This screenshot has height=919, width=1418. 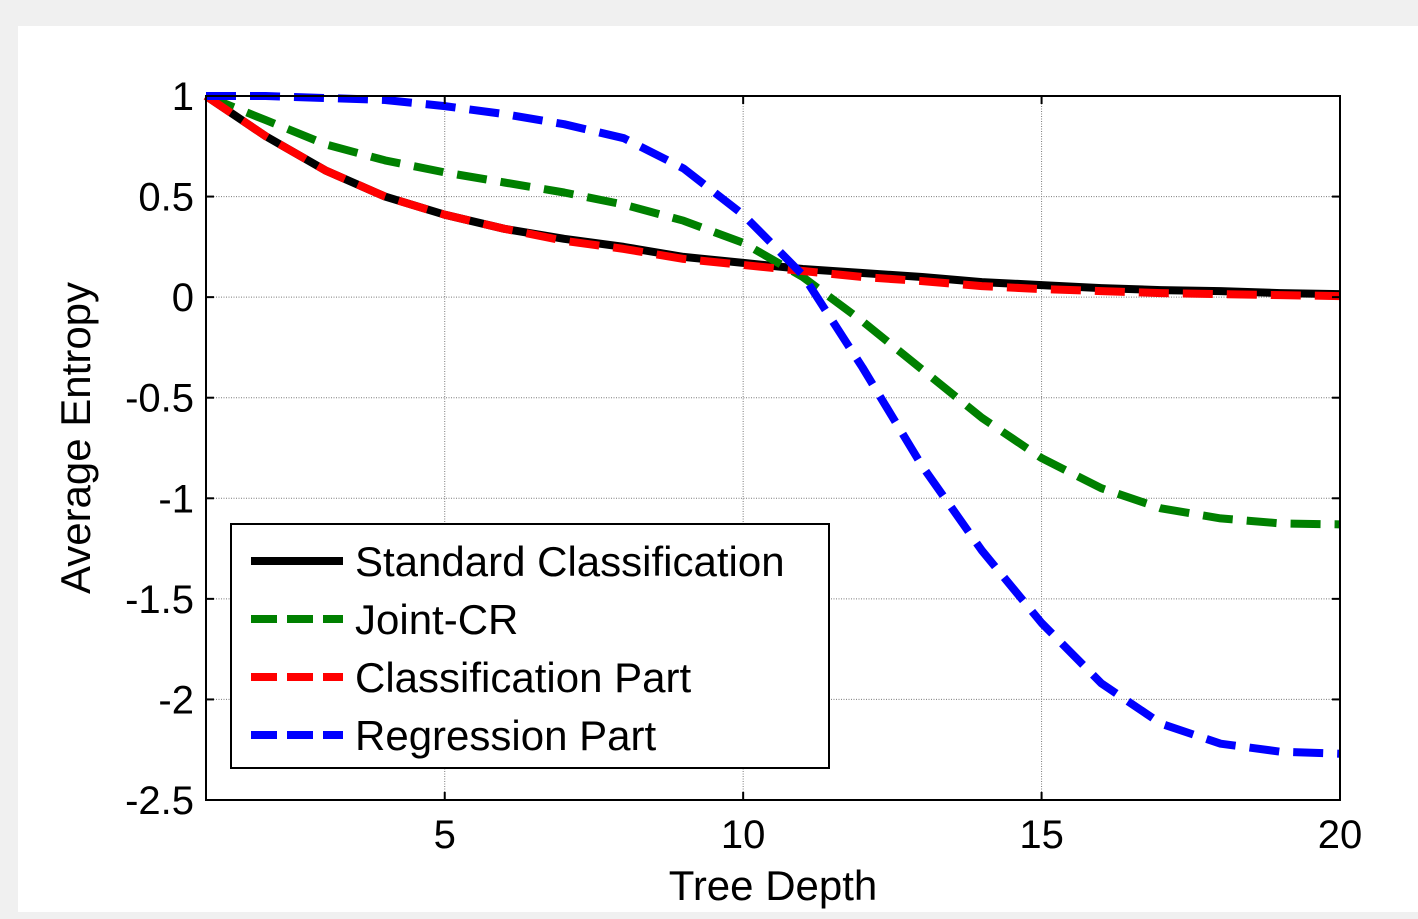 What do you see at coordinates (436, 619) in the screenshot?
I see `legend-label-2: Joint-CR` at bounding box center [436, 619].